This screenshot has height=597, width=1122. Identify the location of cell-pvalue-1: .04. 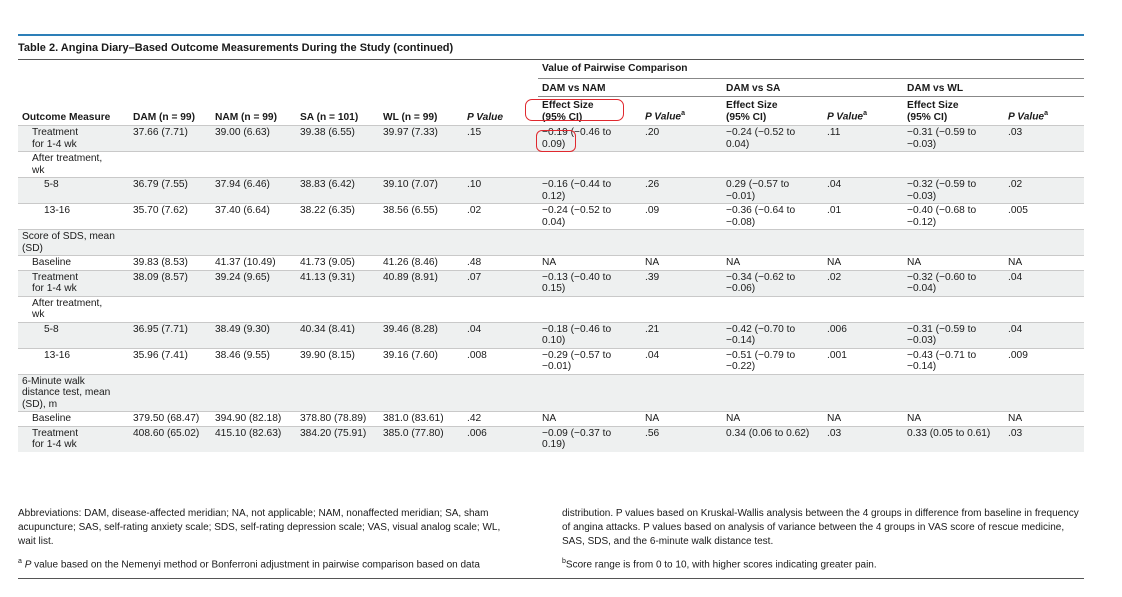
(682, 360).